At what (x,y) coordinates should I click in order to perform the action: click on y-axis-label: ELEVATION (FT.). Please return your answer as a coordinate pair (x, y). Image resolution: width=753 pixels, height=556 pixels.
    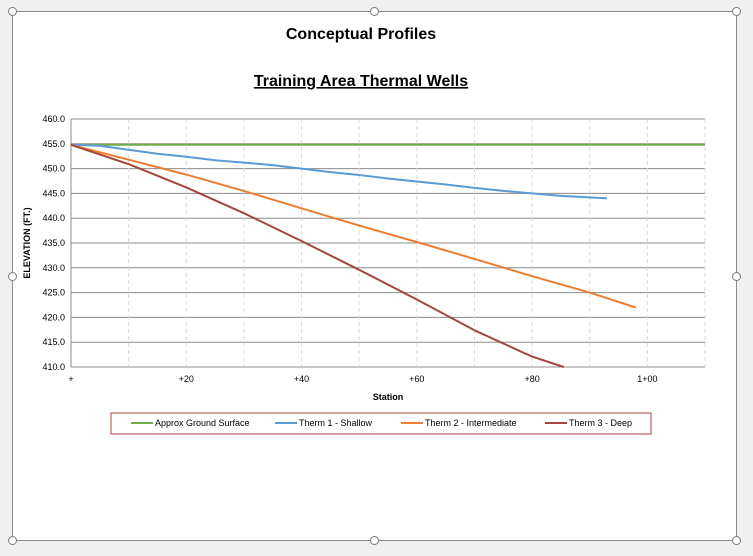
    Looking at the image, I should click on (27, 242).